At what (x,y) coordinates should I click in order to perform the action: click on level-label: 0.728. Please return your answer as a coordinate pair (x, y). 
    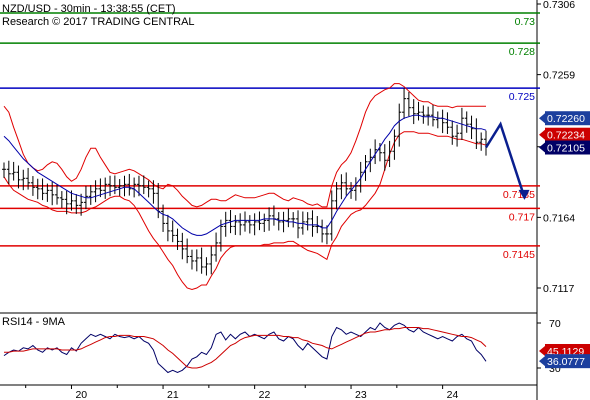
    Looking at the image, I should click on (522, 52).